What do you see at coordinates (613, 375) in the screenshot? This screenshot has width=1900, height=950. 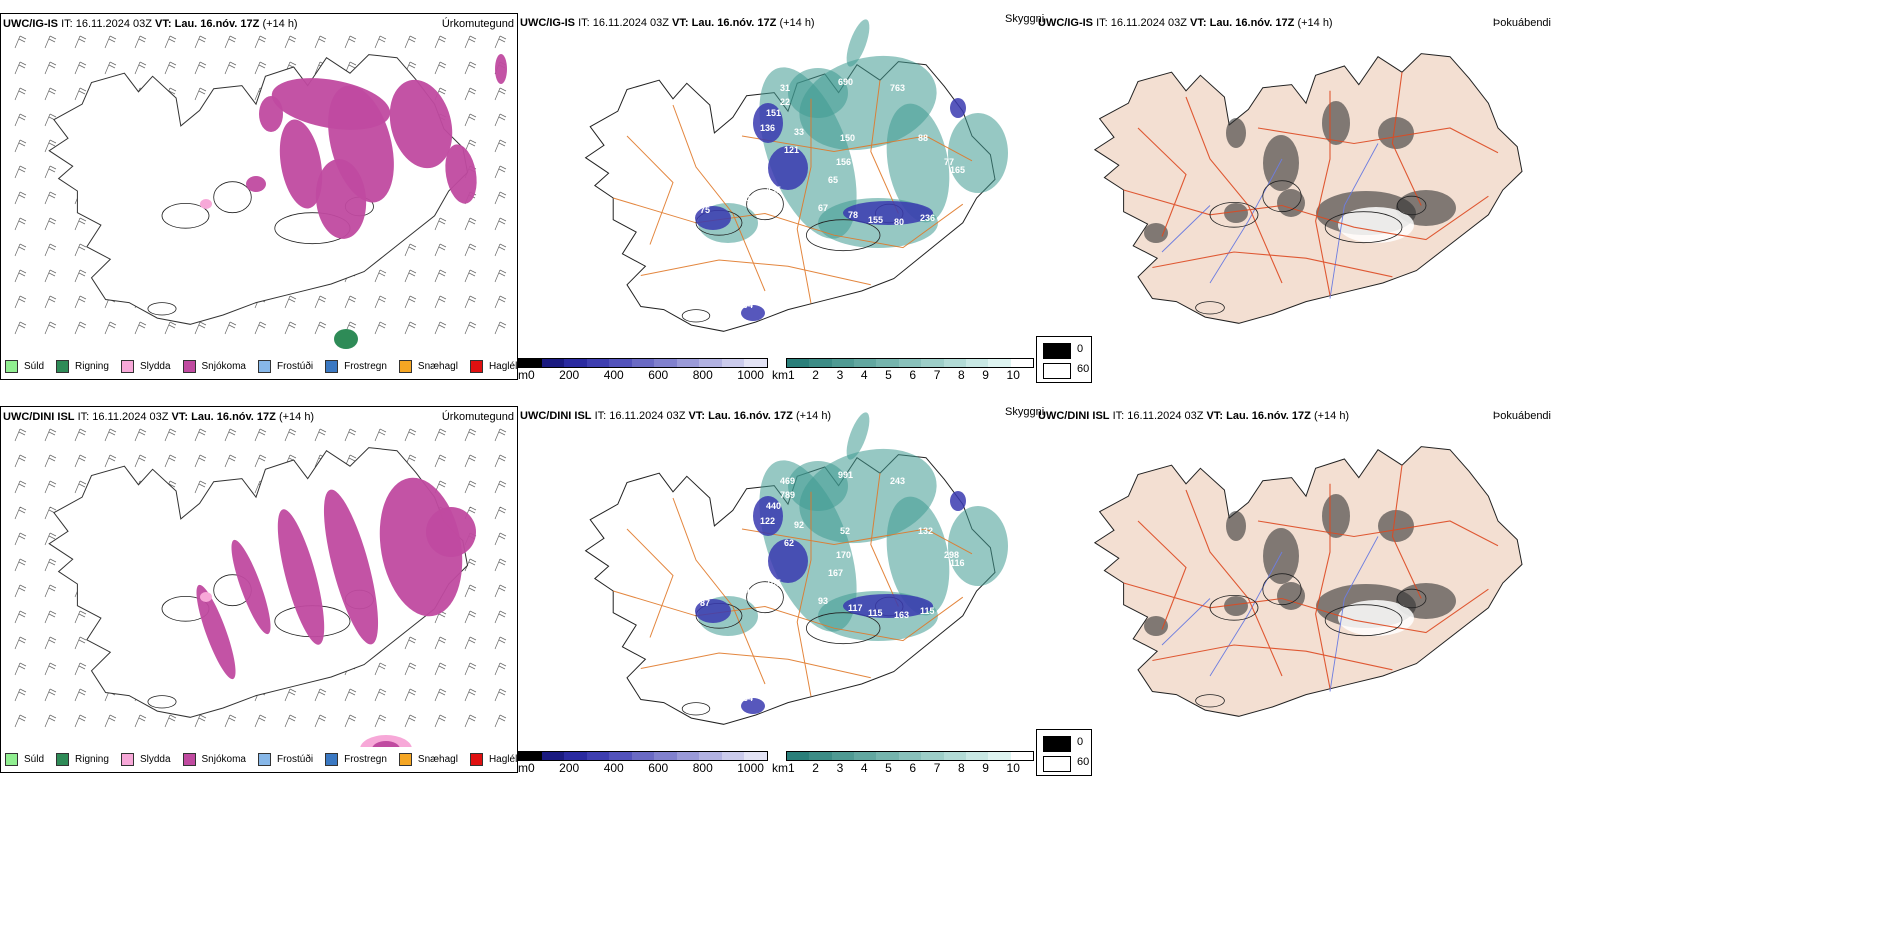 I see `colorbar-tick: 400` at bounding box center [613, 375].